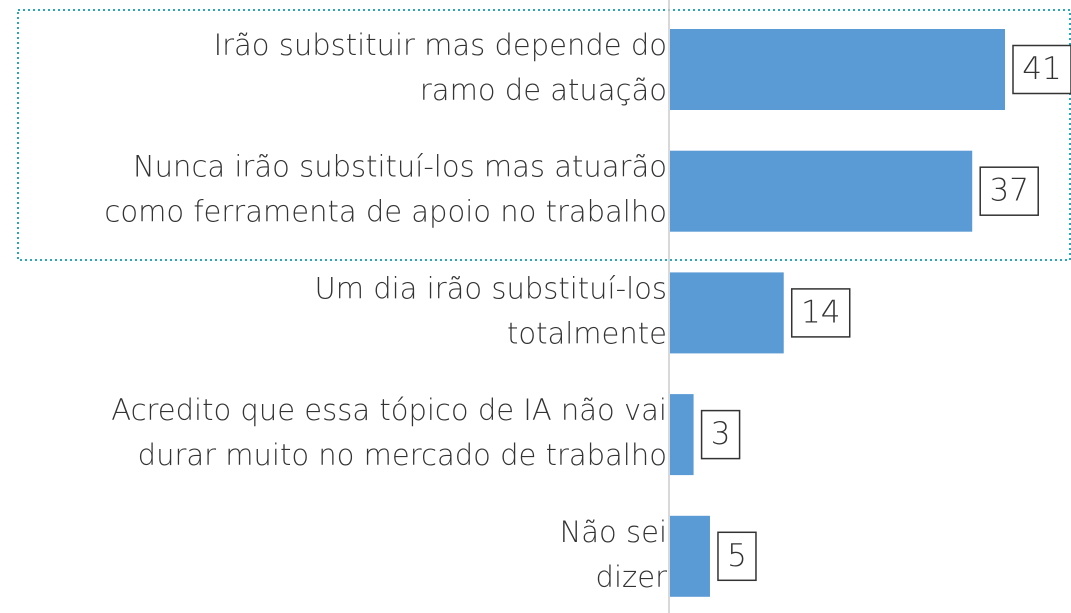  I want to click on category-label: Não sei, so click(613, 532).